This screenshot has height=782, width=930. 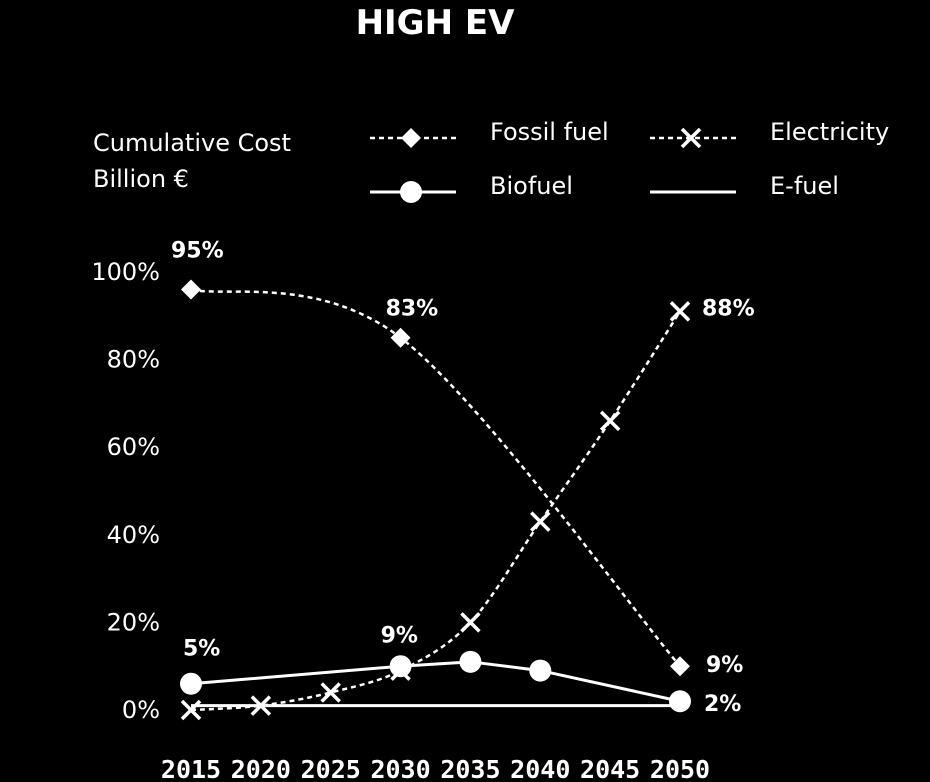 I want to click on legend-marker-electricity, so click(x=691, y=138).